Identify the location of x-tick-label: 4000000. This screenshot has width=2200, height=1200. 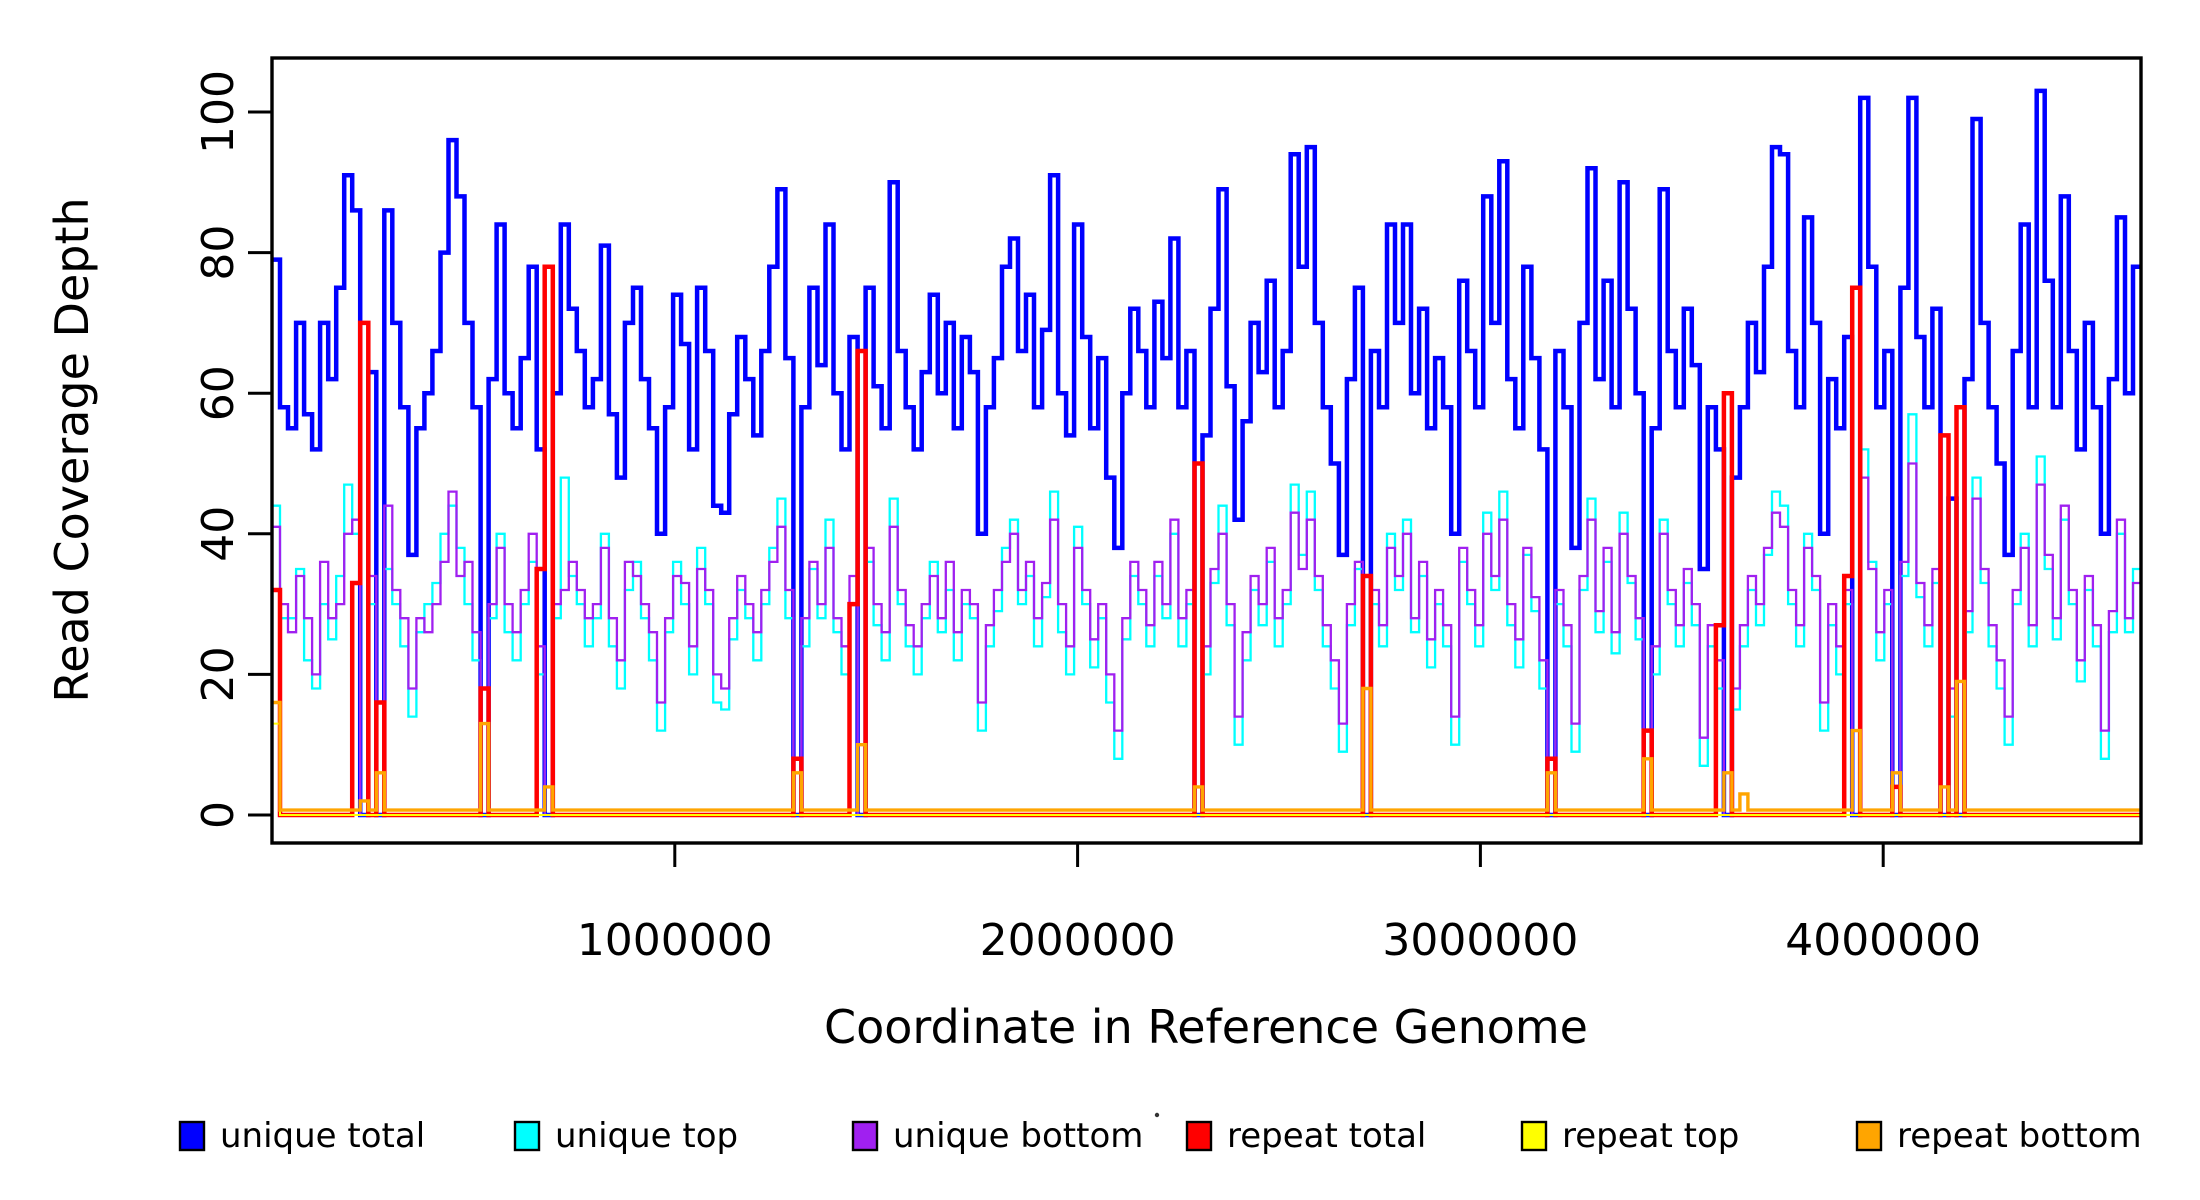
(1883, 940).